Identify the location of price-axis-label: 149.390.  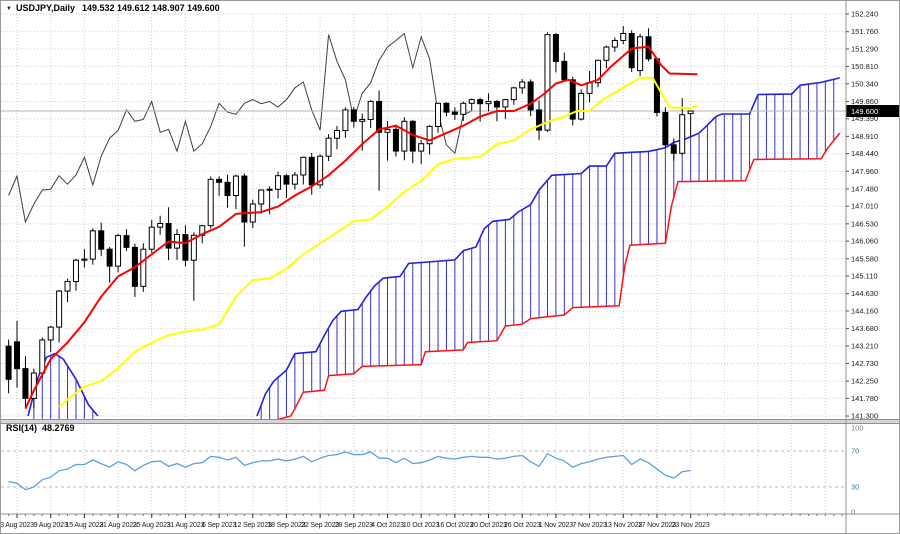
(864, 118).